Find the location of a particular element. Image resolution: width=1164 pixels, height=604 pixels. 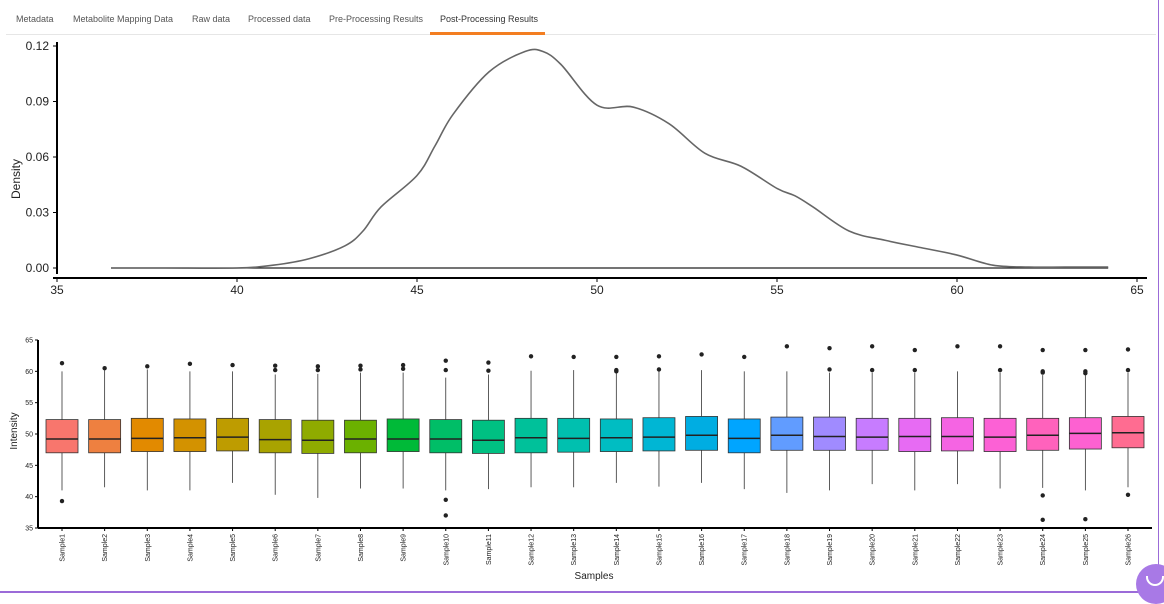

tab-post-processing-results: Post-Processing Results is located at coordinates (489, 19).